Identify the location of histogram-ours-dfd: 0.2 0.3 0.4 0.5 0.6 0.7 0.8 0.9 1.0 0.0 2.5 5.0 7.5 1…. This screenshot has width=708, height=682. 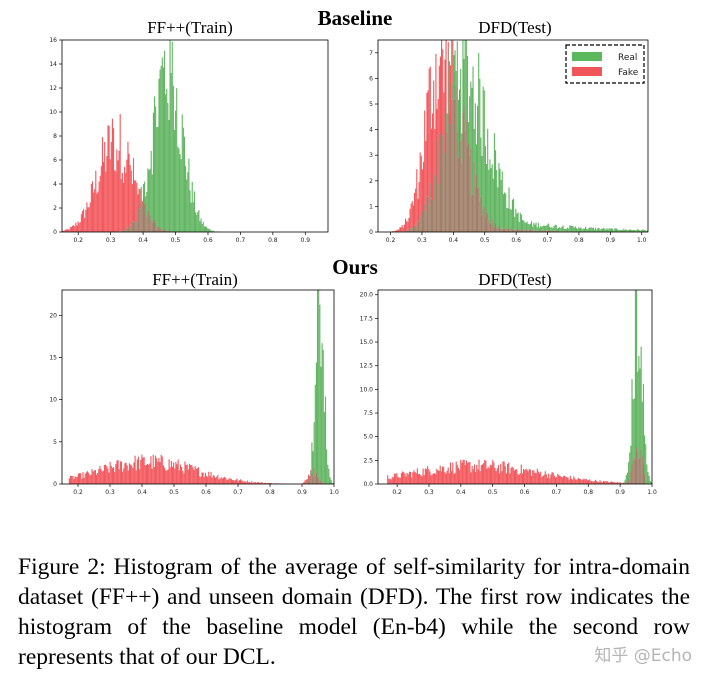
(508, 392).